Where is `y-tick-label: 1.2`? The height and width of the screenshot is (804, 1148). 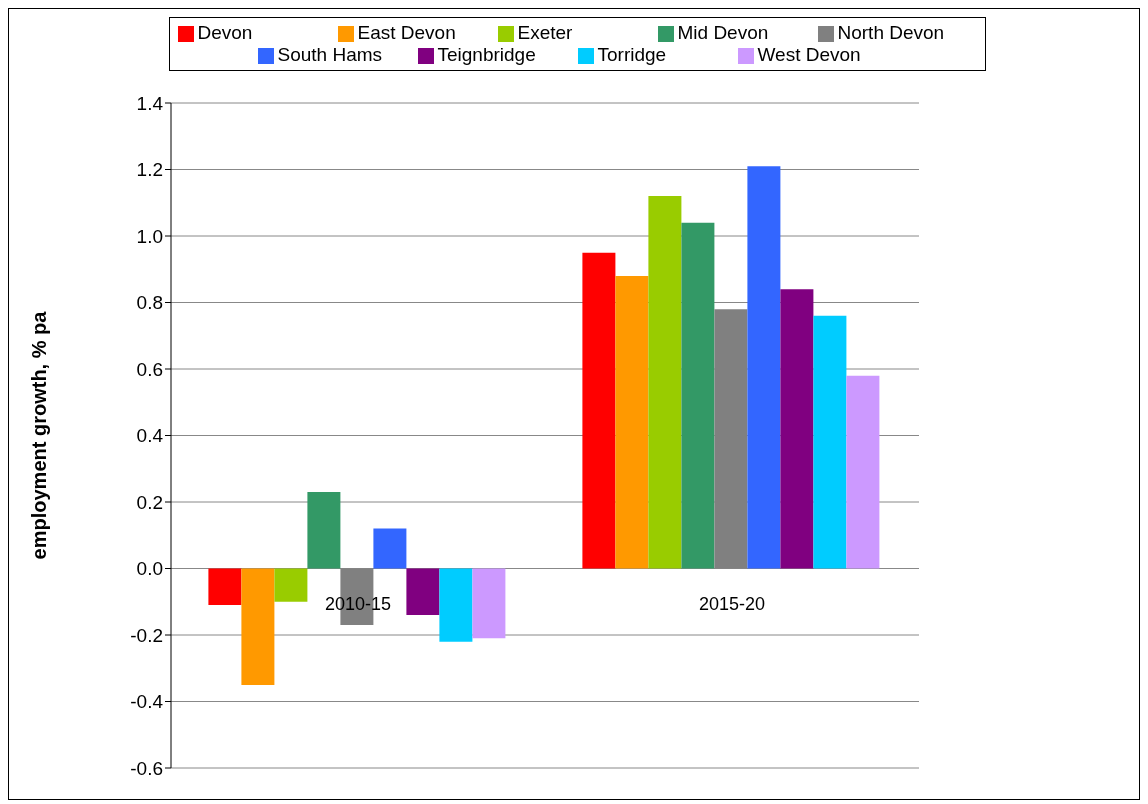 y-tick-label: 1.2 is located at coordinates (149, 170).